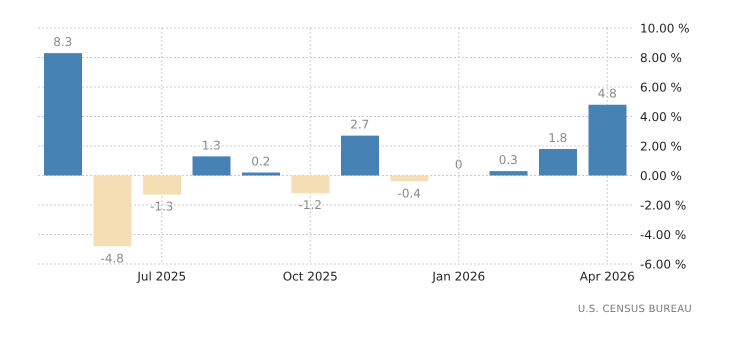 The image size is (730, 340). I want to click on text: U.S. CENSUS BUREAU, so click(634, 309).